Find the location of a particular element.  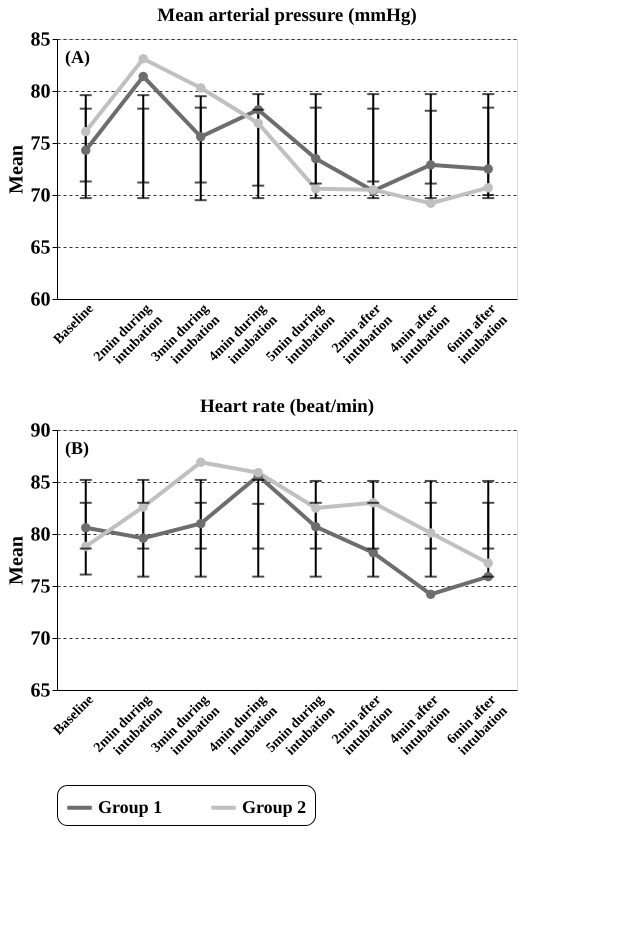

chart-title: Mean arterial pressure (mmHg) is located at coordinates (287, 15).